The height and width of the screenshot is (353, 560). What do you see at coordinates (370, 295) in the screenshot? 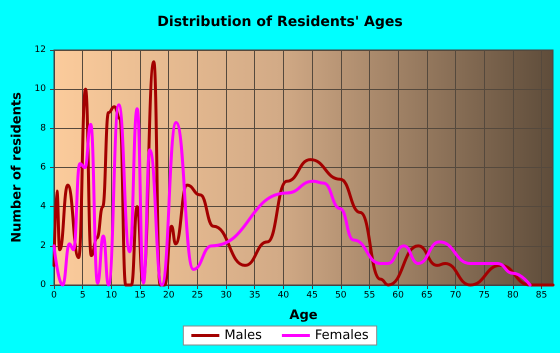
I see `x-tick-label: 55` at bounding box center [370, 295].